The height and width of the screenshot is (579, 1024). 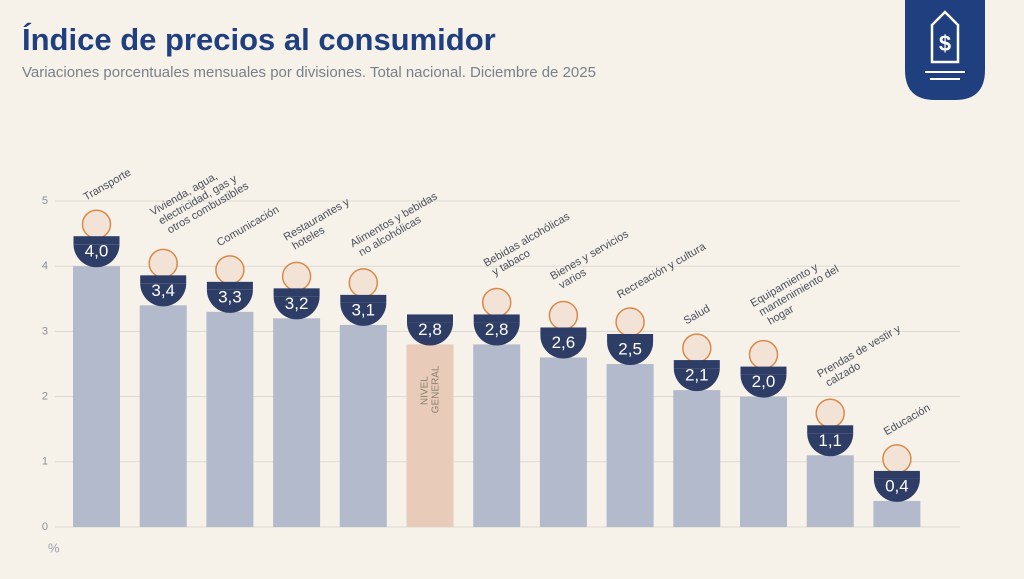 What do you see at coordinates (45, 266) in the screenshot?
I see `y-tick-label: 4` at bounding box center [45, 266].